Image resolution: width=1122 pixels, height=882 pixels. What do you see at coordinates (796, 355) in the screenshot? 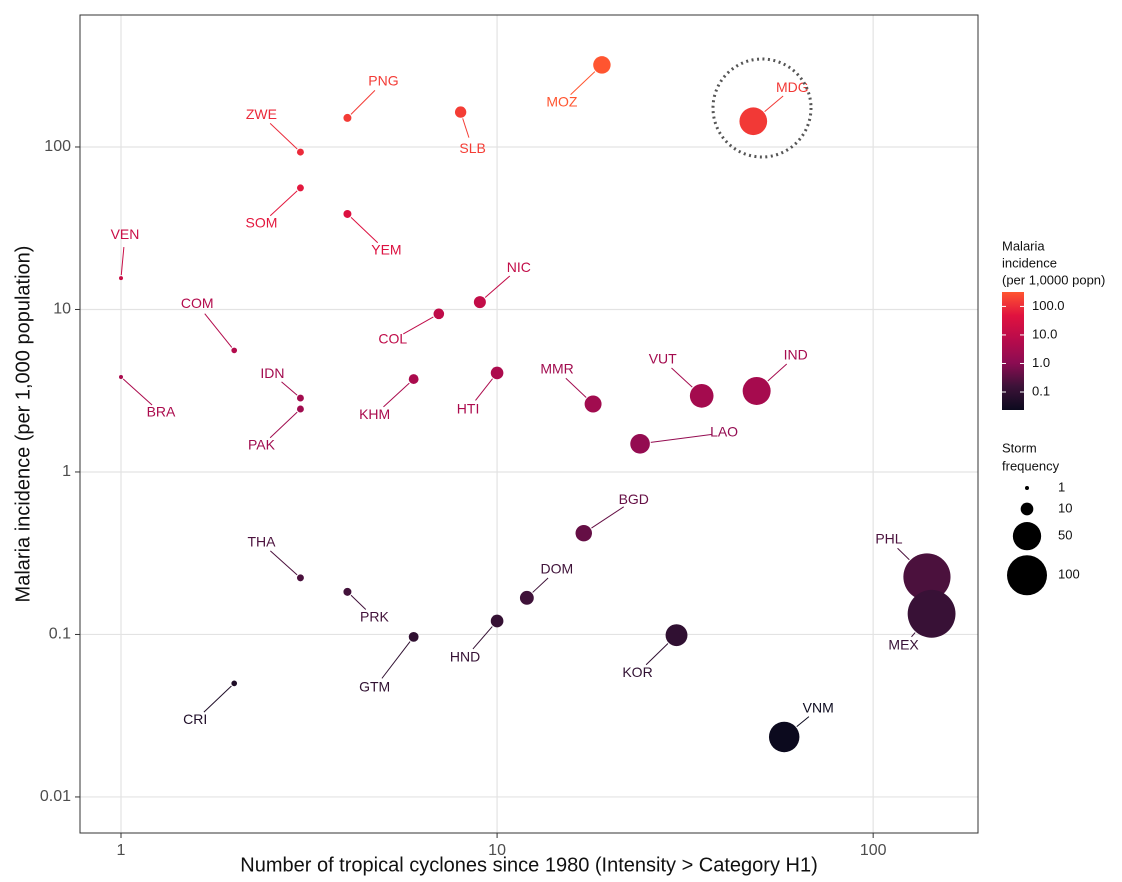
I see `point-label: IND` at bounding box center [796, 355].